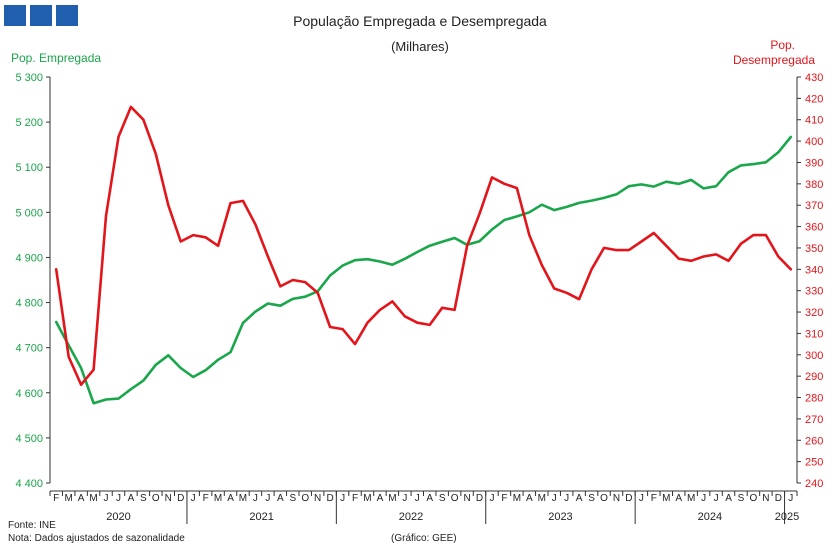  I want to click on right-tick-label: 380, so click(814, 185).